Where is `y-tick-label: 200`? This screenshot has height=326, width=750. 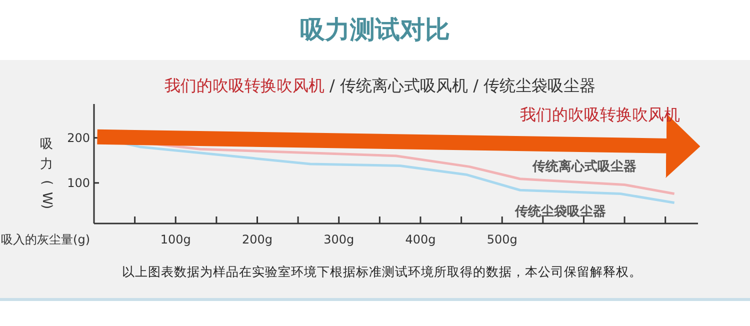
y-tick-label: 200 is located at coordinates (78, 137).